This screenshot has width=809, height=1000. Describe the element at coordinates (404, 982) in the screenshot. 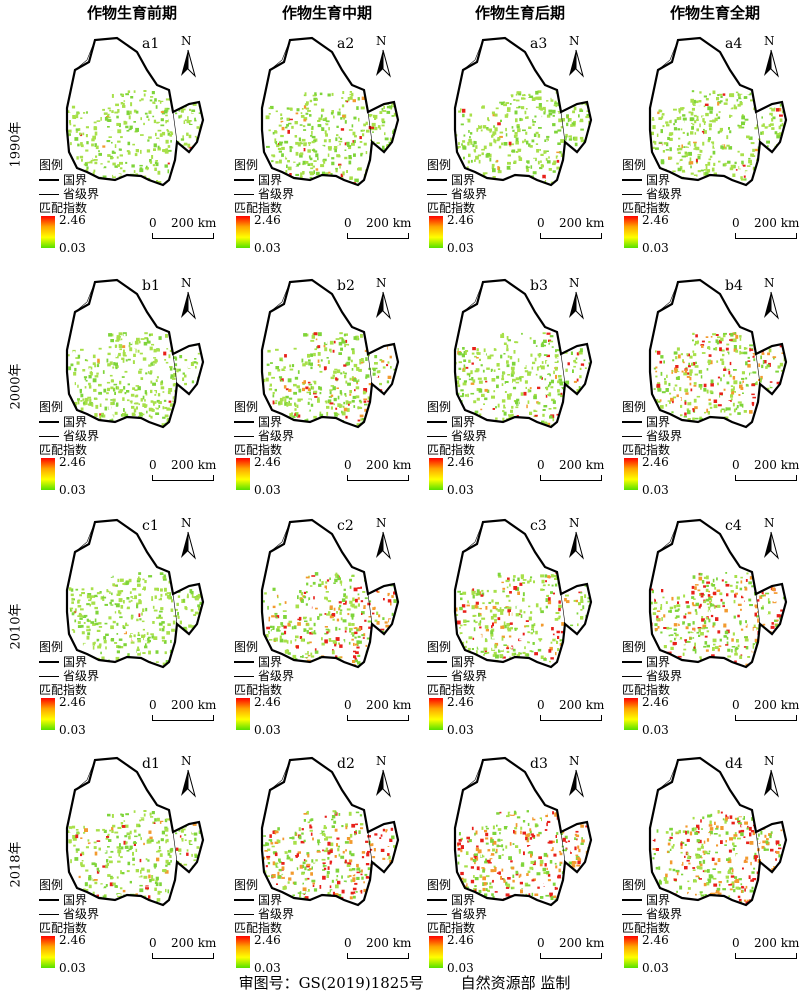

I see `map-footer: 审图号：GS(2019)1825号 自然资源部 监制` at that location.